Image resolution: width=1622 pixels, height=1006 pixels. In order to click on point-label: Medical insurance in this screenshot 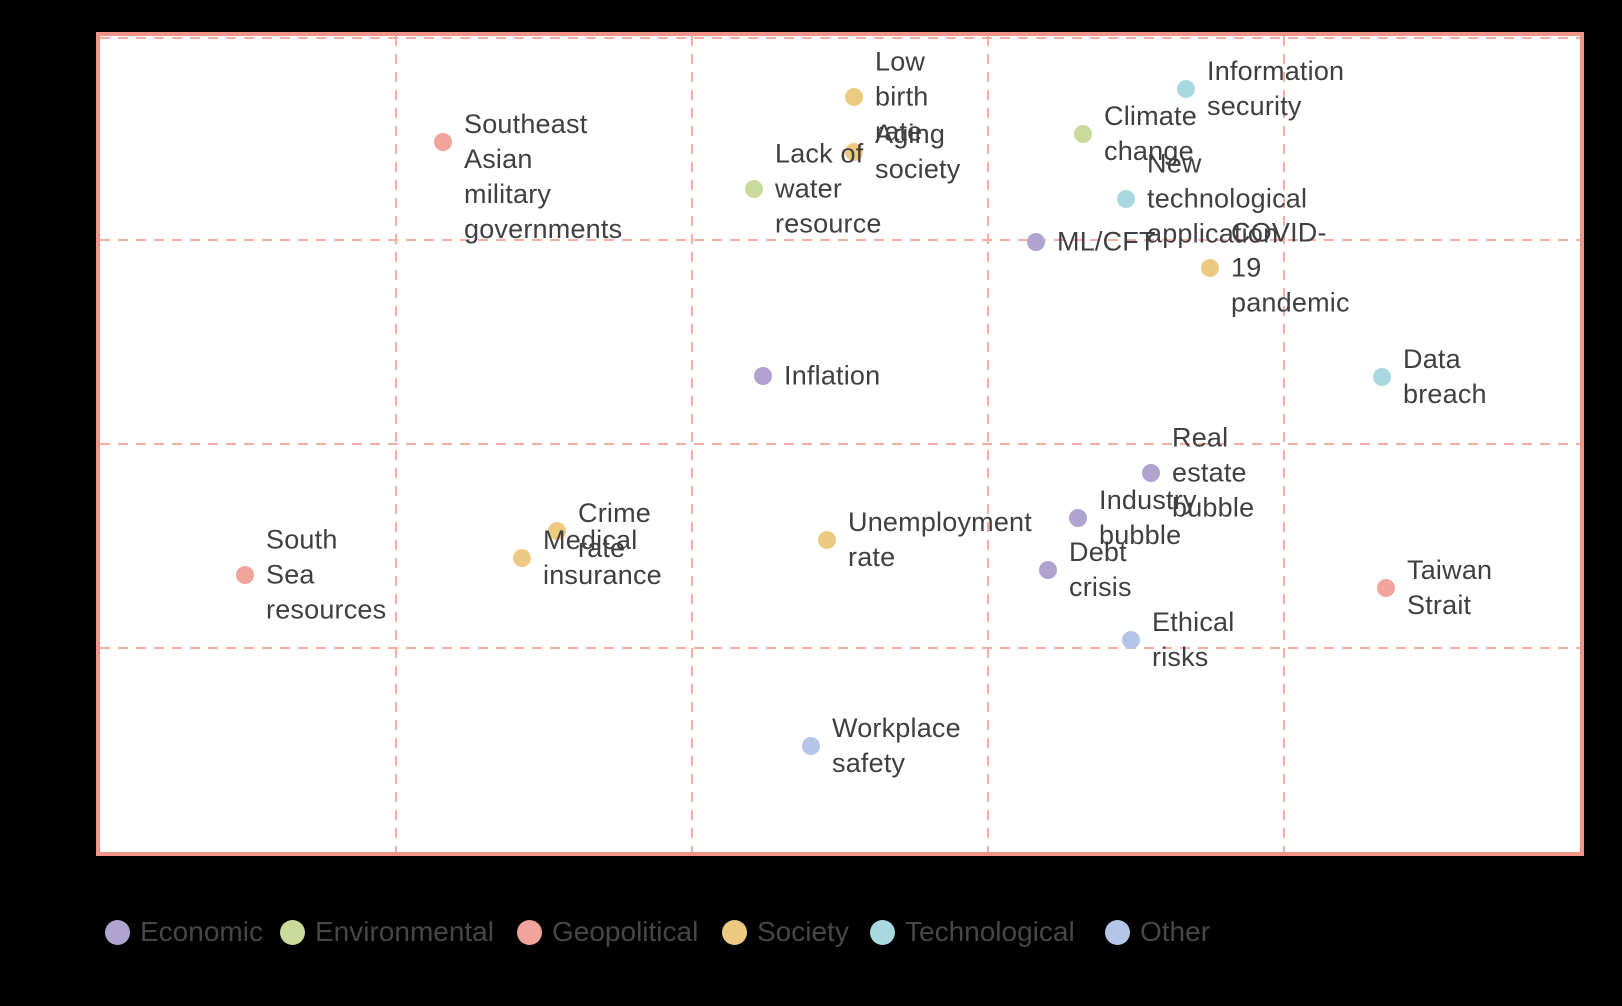, I will do `click(602, 557)`.